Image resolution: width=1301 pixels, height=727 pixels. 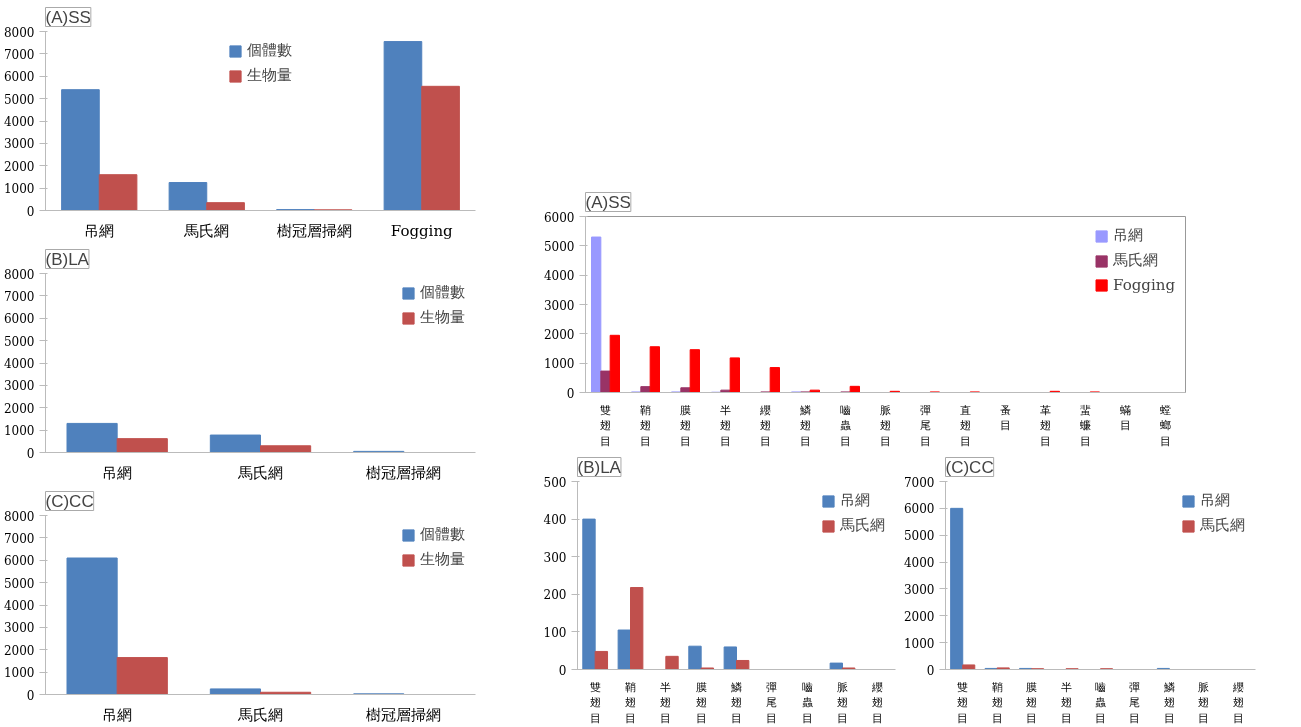 I want to click on x-tick-label: 革翅目, so click(x=1045, y=425).